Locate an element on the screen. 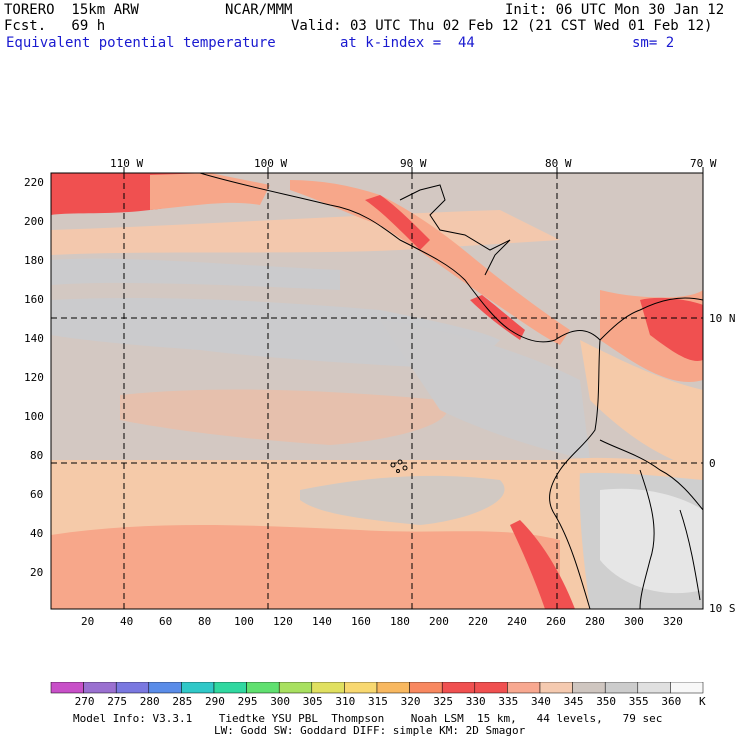 The height and width of the screenshot is (740, 740). left-axis-label: 200 is located at coordinates (34, 221).